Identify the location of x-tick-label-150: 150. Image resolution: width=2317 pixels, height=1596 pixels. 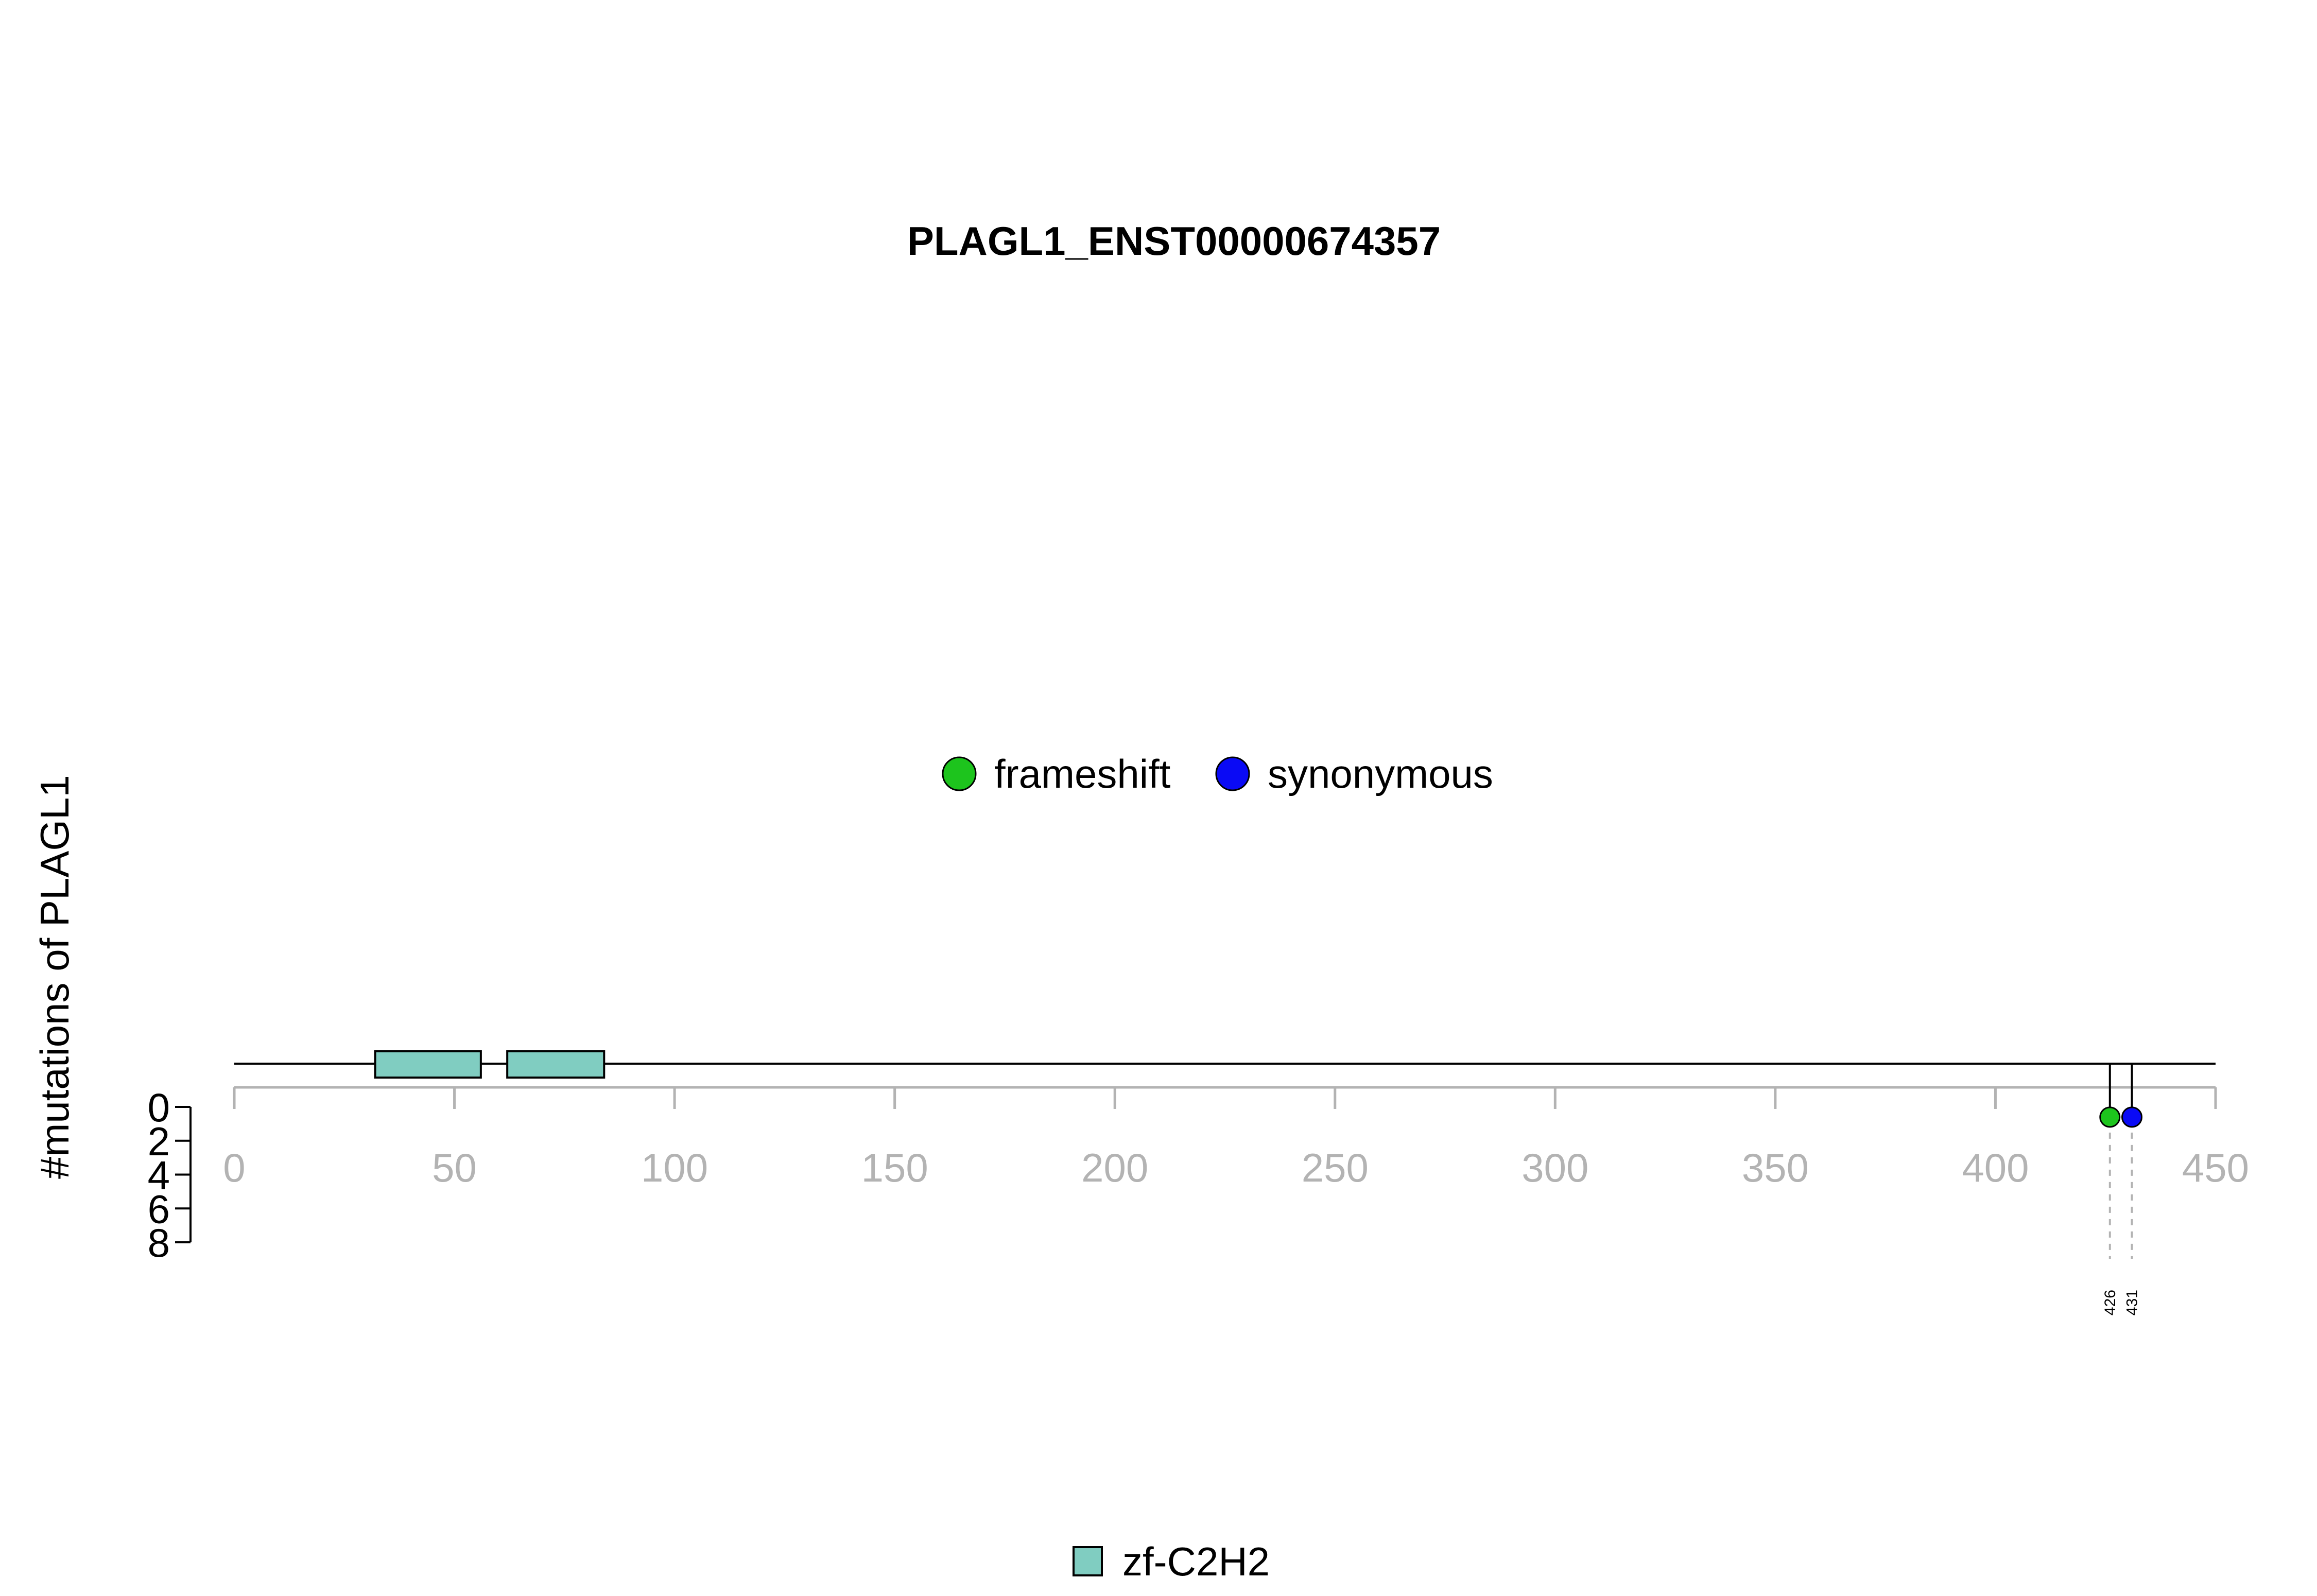
(894, 1167).